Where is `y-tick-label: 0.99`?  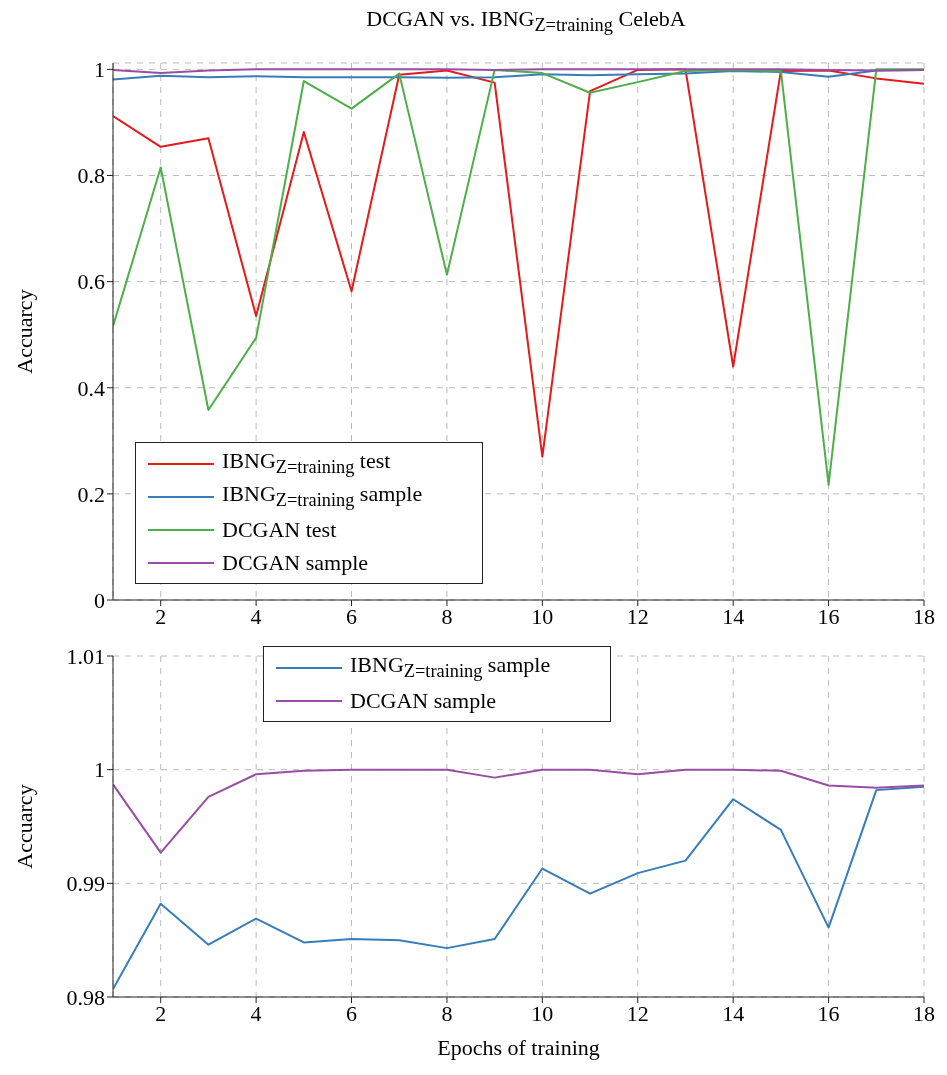
y-tick-label: 0.99 is located at coordinates (85, 884).